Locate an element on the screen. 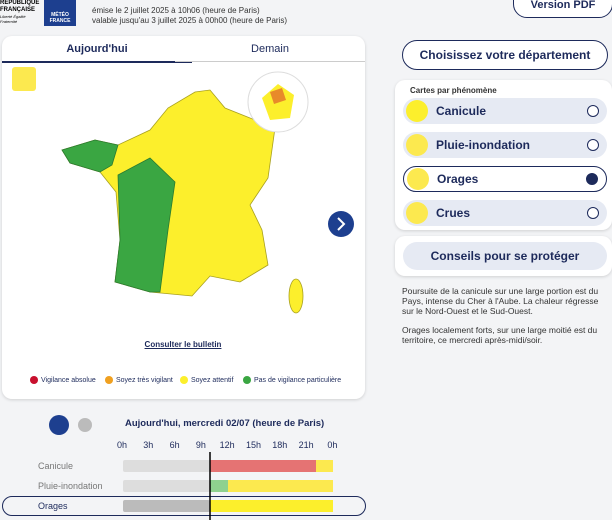 The width and height of the screenshot is (612, 520). hour-label: 12h is located at coordinates (227, 445).